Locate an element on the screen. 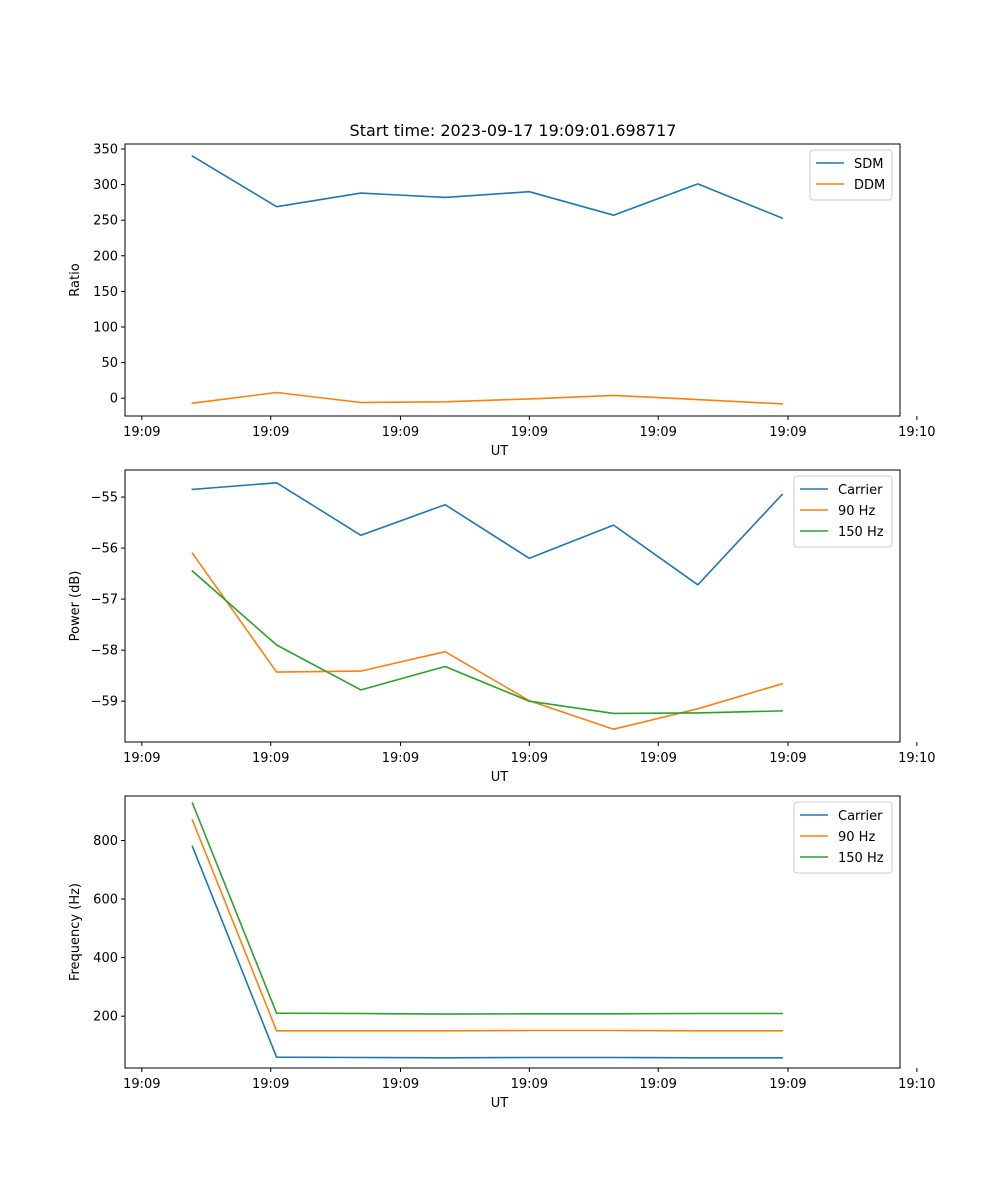 The height and width of the screenshot is (1200, 1000). y-tick-label: 600 is located at coordinates (105, 900).